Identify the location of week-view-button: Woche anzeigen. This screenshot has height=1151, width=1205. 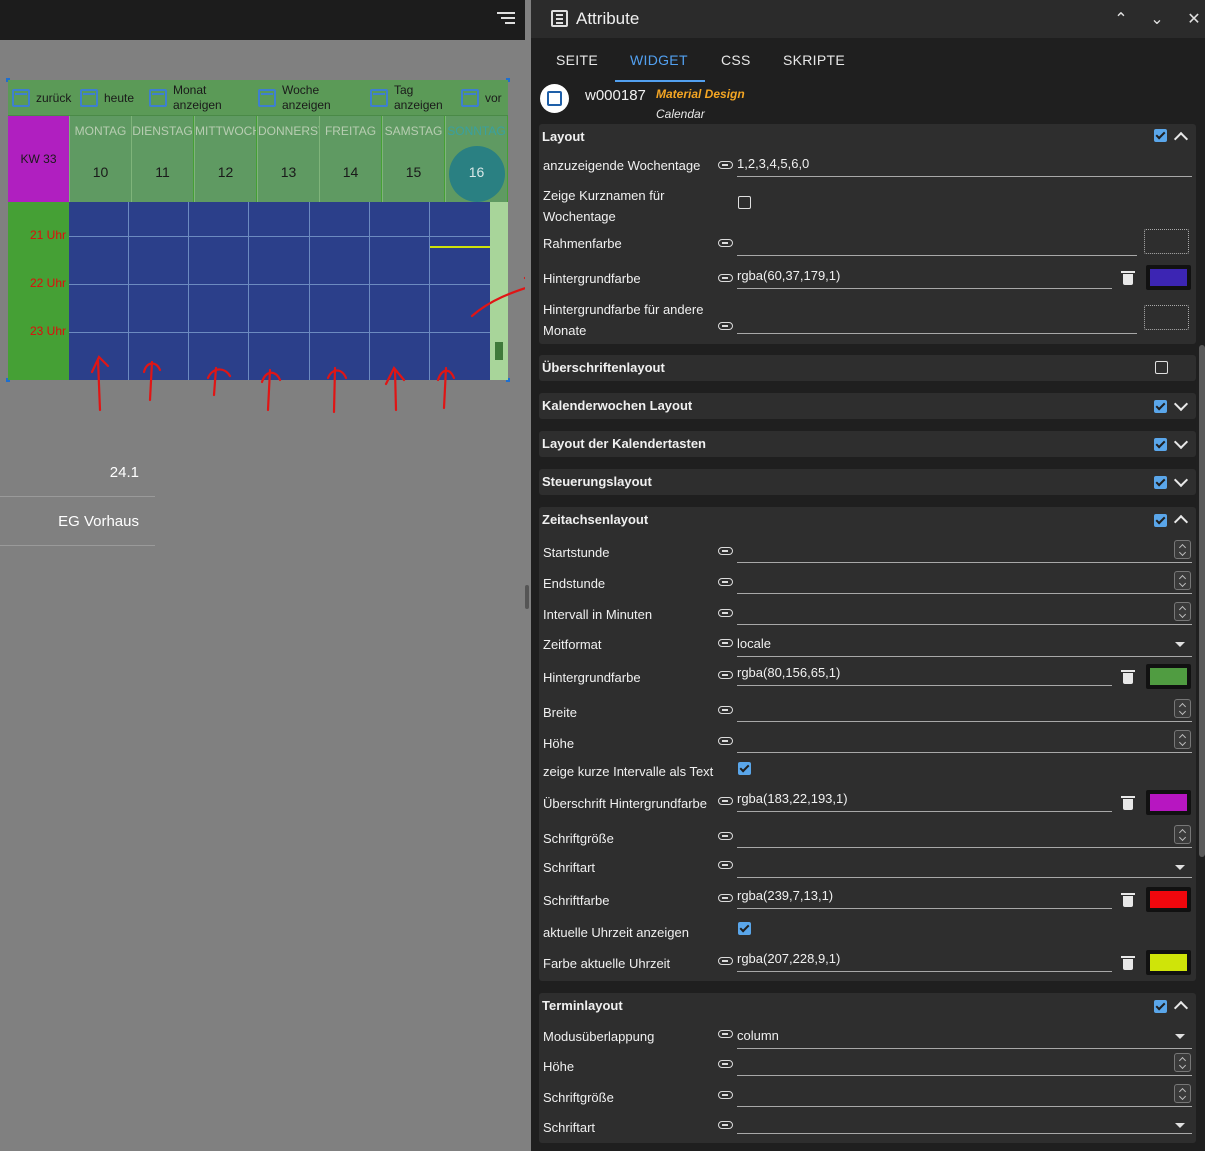
(294, 98).